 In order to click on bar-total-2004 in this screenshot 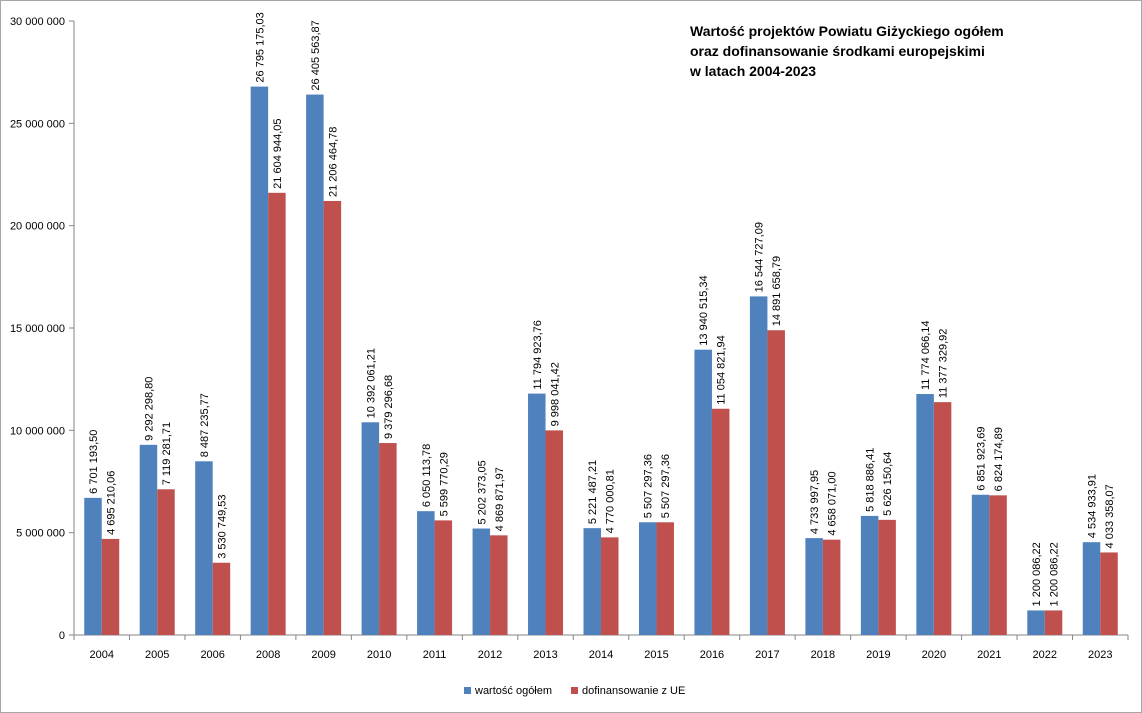, I will do `click(93, 566)`.